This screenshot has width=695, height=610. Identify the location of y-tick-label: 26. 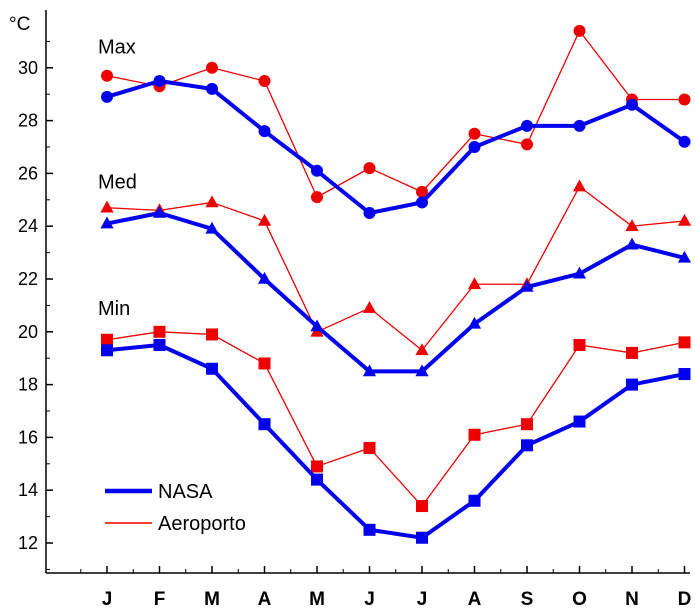
(28, 173).